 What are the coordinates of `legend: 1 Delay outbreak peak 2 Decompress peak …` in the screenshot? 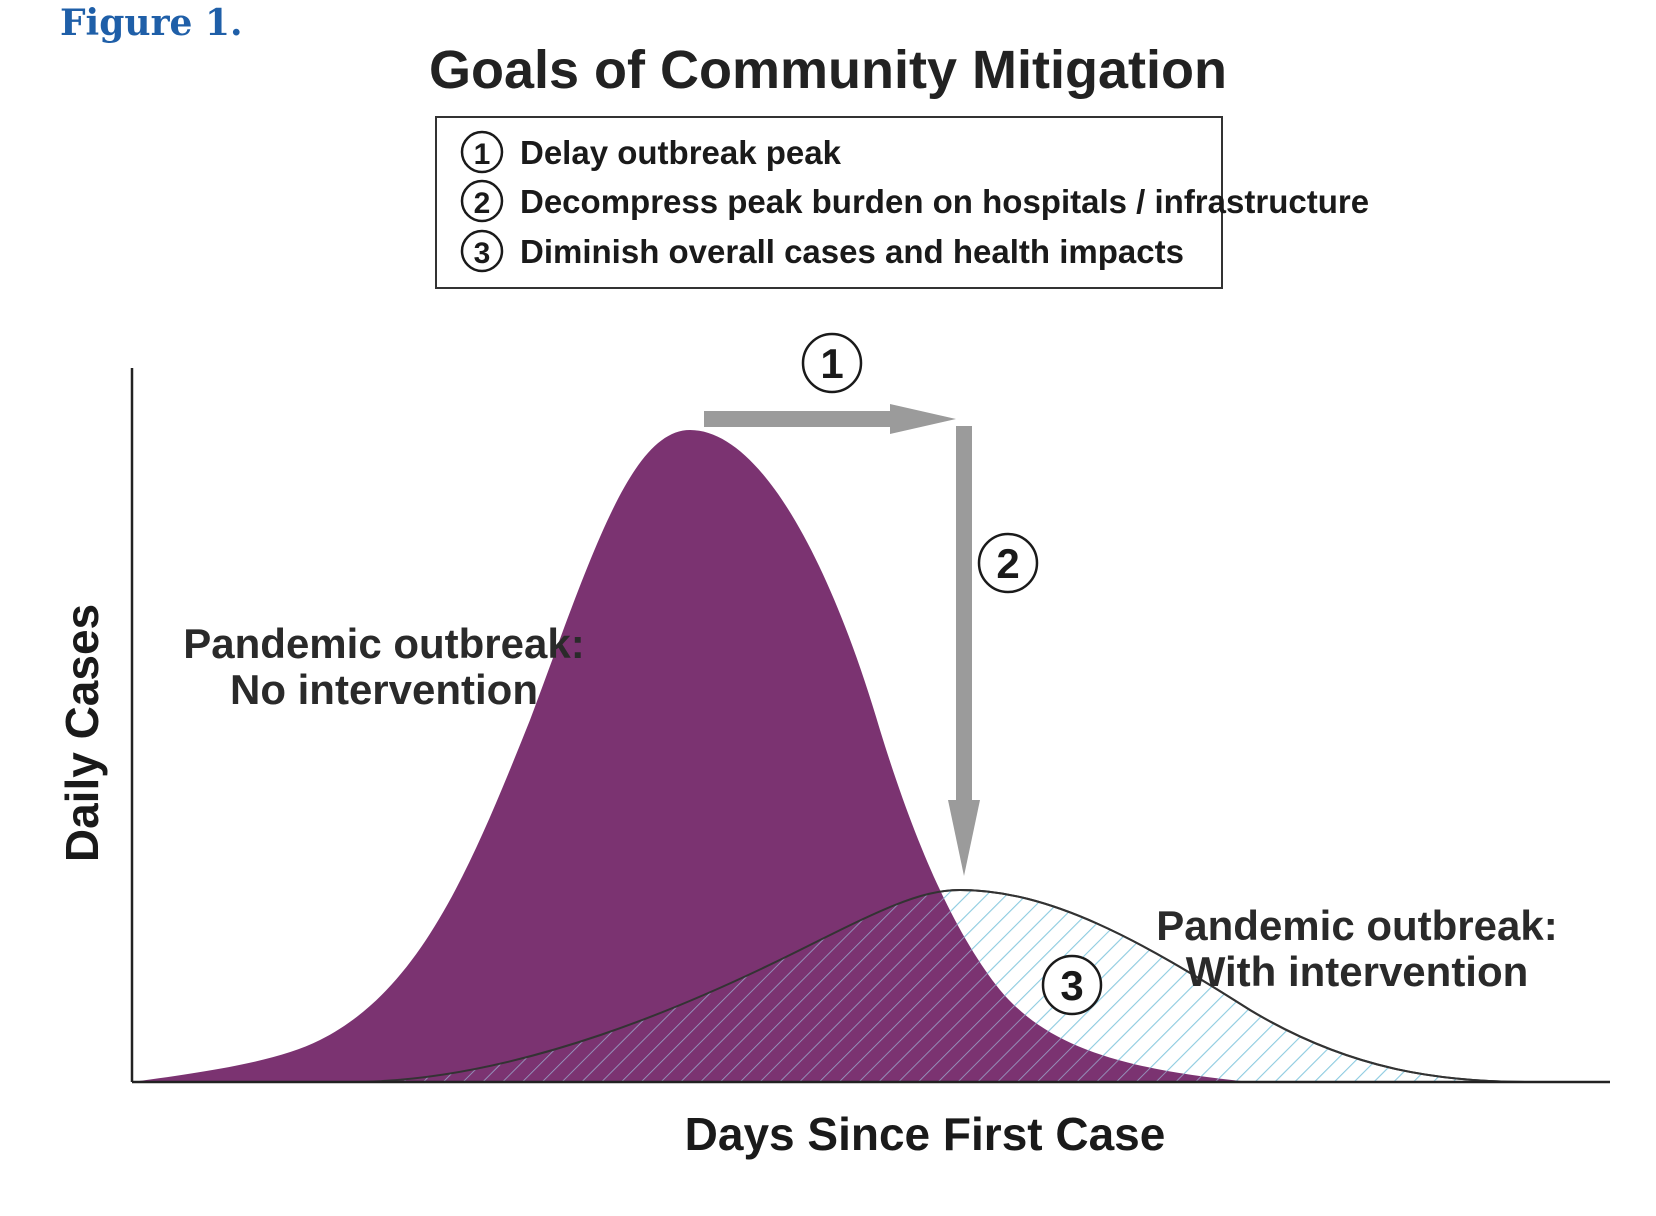 It's located at (902, 202).